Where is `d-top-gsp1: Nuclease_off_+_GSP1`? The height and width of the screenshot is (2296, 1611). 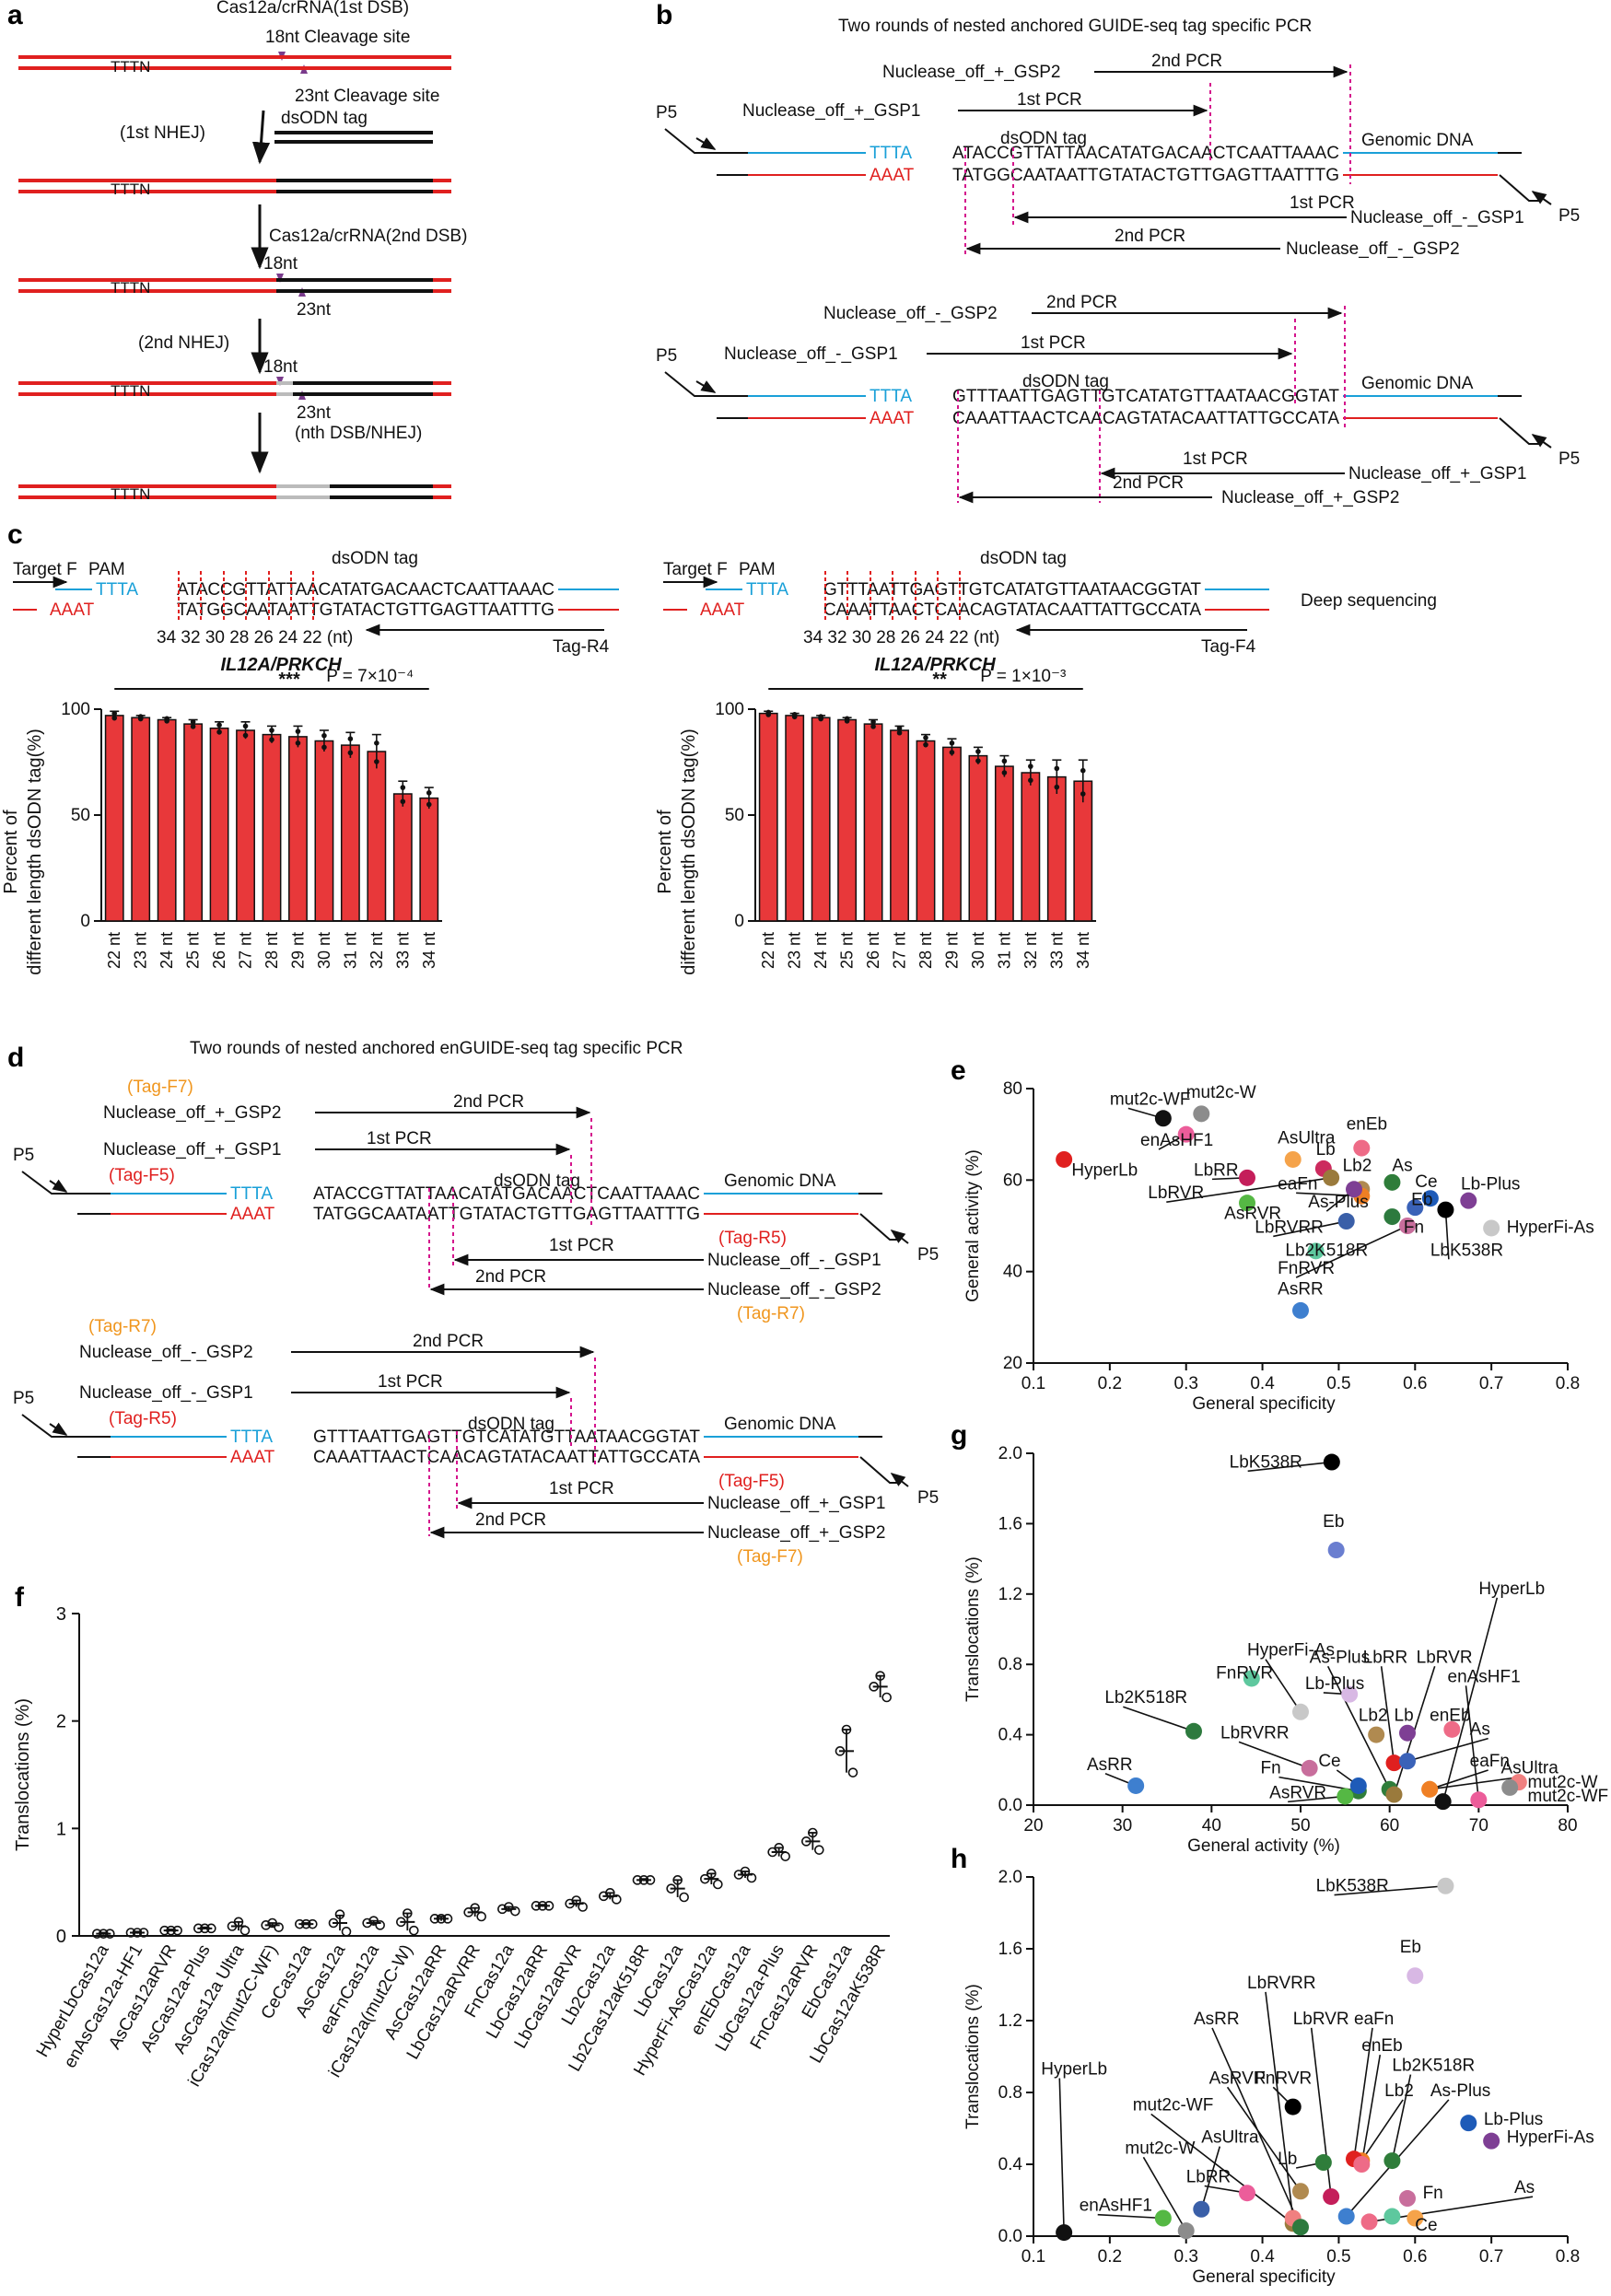
d-top-gsp1: Nuclease_off_+_GSP1 is located at coordinates (192, 1150).